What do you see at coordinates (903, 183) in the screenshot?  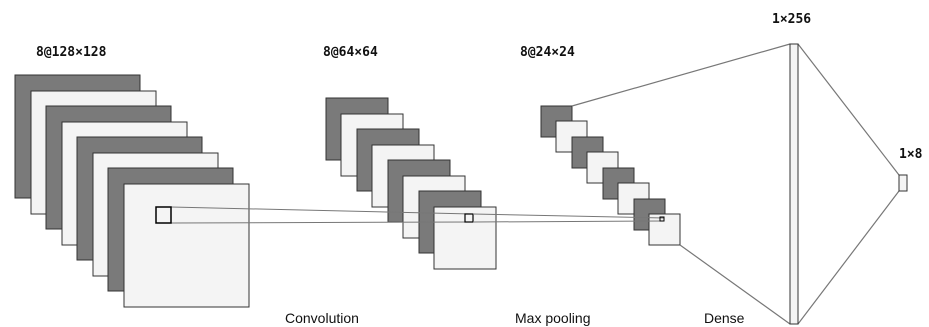 I see `output-vector` at bounding box center [903, 183].